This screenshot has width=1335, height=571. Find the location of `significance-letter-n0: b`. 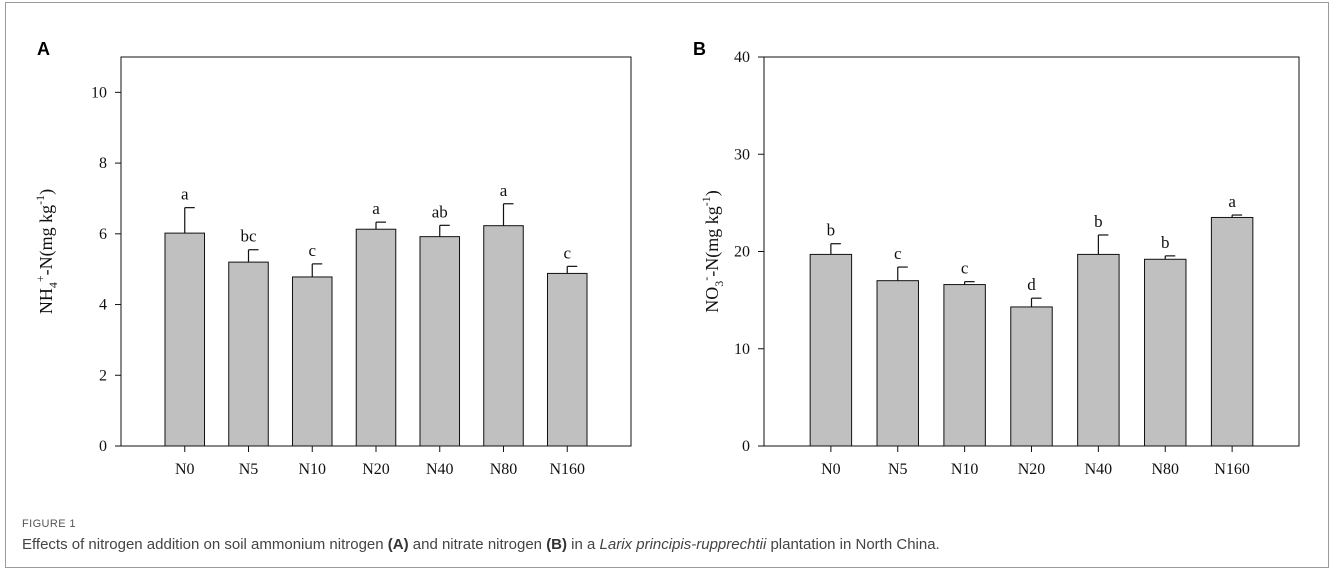

significance-letter-n0: b is located at coordinates (831, 230).